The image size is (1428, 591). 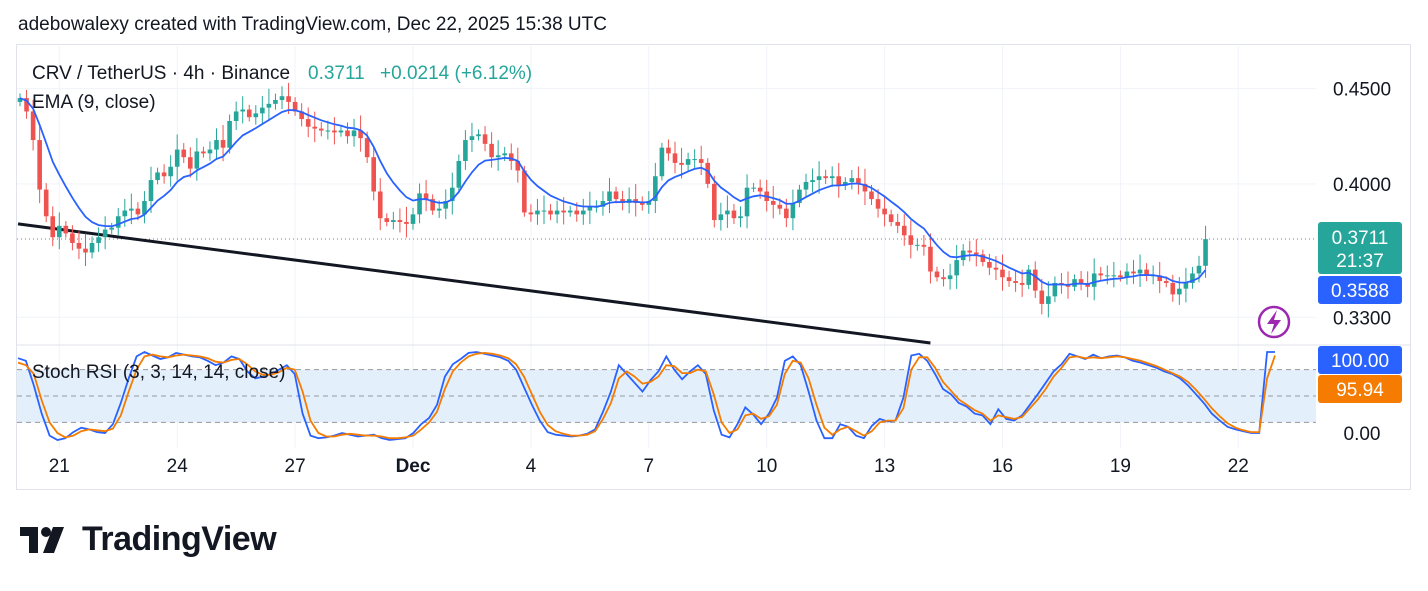 What do you see at coordinates (1360, 290) in the screenshot?
I see `ema-value-label: 0.3588` at bounding box center [1360, 290].